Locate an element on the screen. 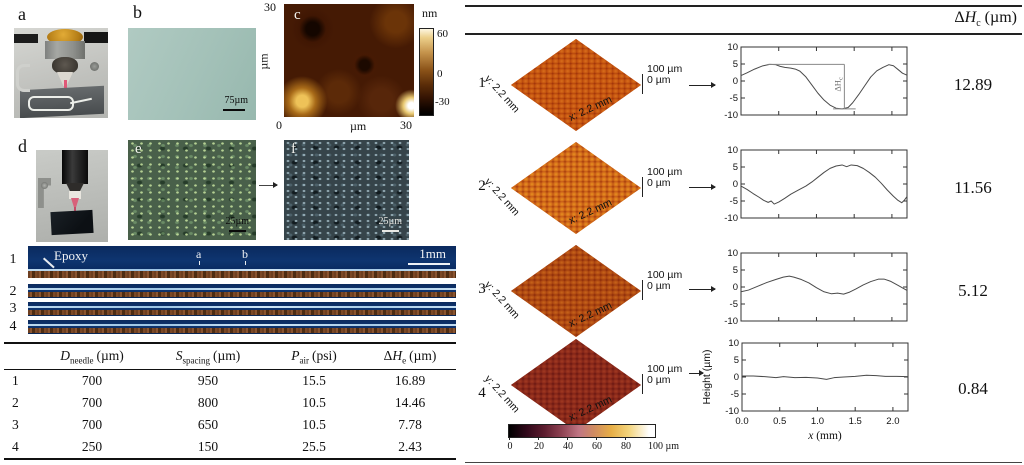 The width and height of the screenshot is (1024, 465). stripe-label-3: 3 is located at coordinates (13, 308).